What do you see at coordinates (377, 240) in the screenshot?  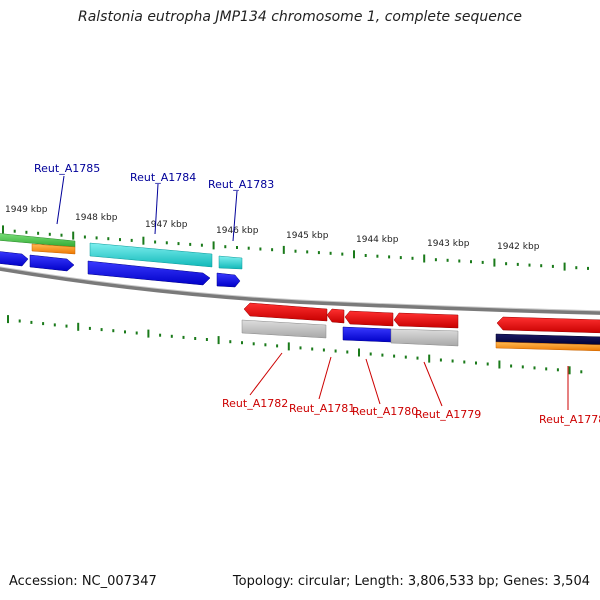 I see `scale-label-1944: 1944 kbp` at bounding box center [377, 240].